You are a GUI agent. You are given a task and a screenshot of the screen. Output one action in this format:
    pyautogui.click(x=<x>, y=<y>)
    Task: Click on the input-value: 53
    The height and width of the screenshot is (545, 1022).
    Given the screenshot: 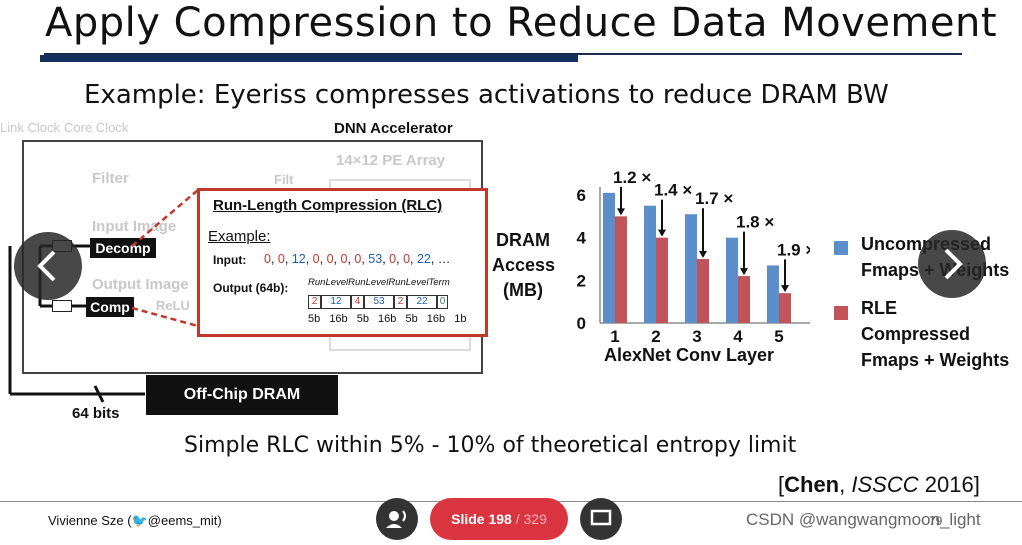 What is the action you would take?
    pyautogui.click(x=375, y=259)
    